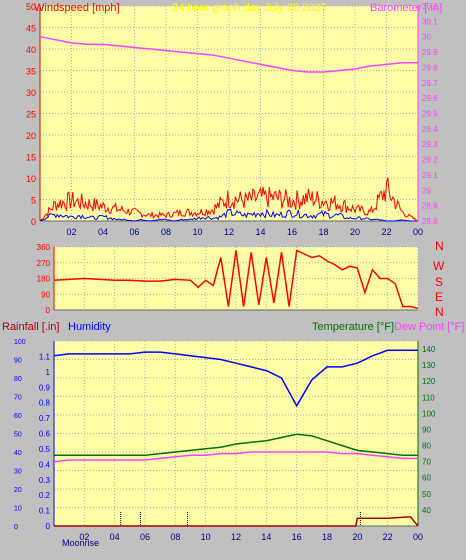 The width and height of the screenshot is (466, 560). What do you see at coordinates (430, 160) in the screenshot?
I see `baro-tick-label: 29.2` at bounding box center [430, 160].